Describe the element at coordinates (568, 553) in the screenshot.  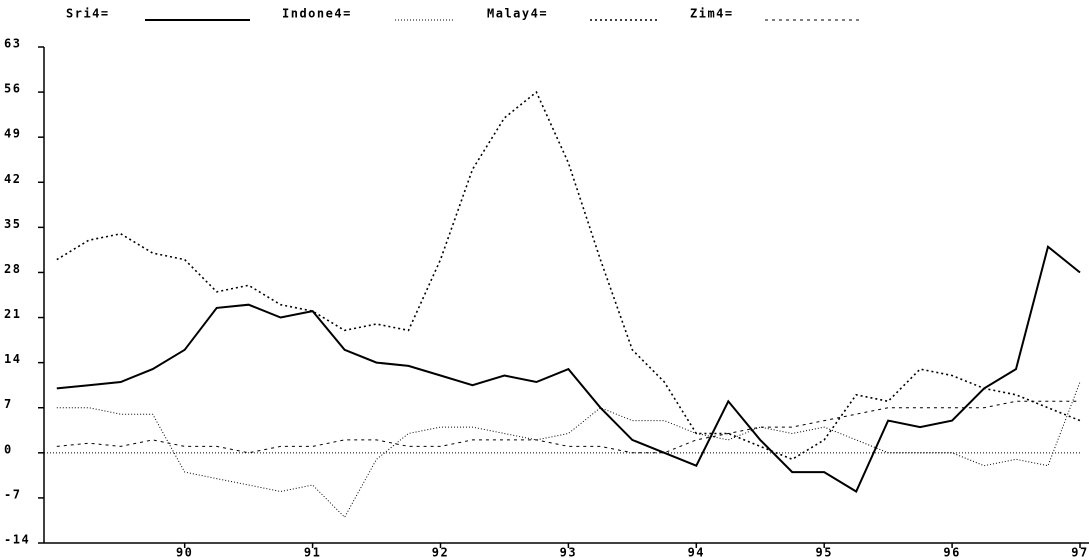
I see `x-tick-label: 93` at that location.